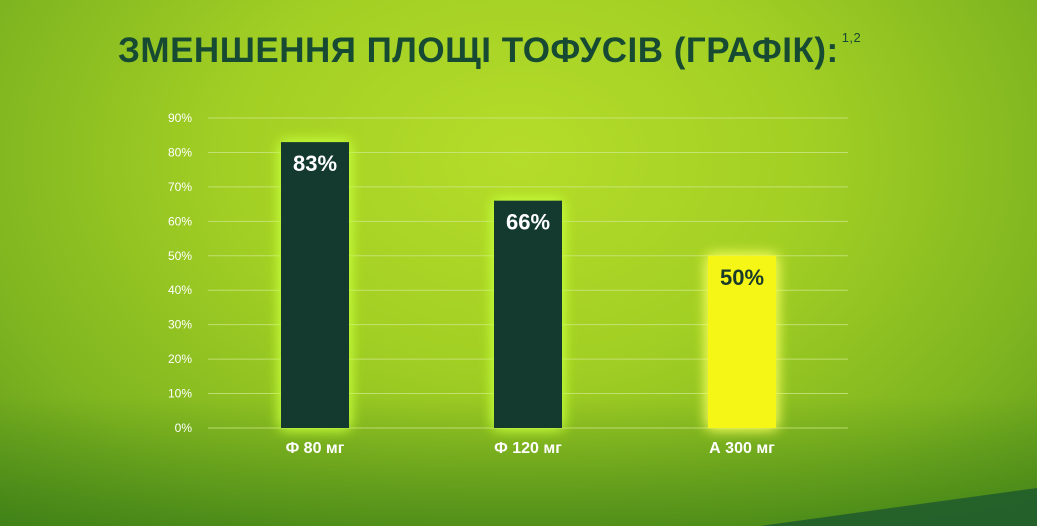  Describe the element at coordinates (180, 221) in the screenshot. I see `y-tick-label: 60%` at that location.